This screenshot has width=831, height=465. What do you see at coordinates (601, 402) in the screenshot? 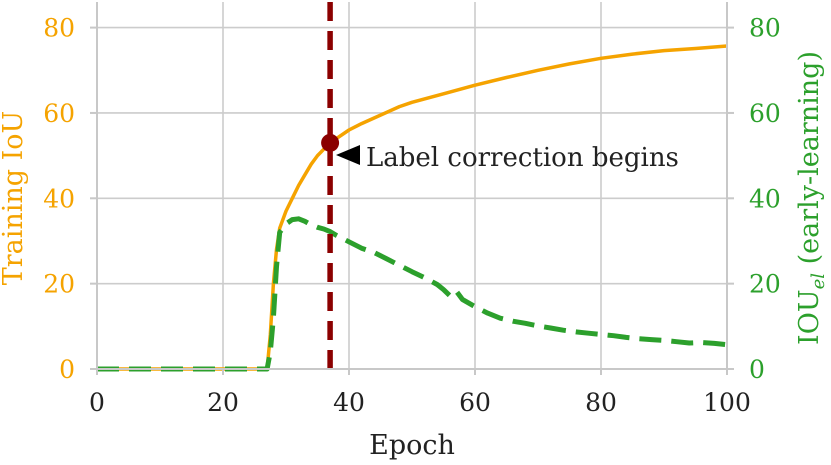
I see `x-tick-label: 80` at bounding box center [601, 402].